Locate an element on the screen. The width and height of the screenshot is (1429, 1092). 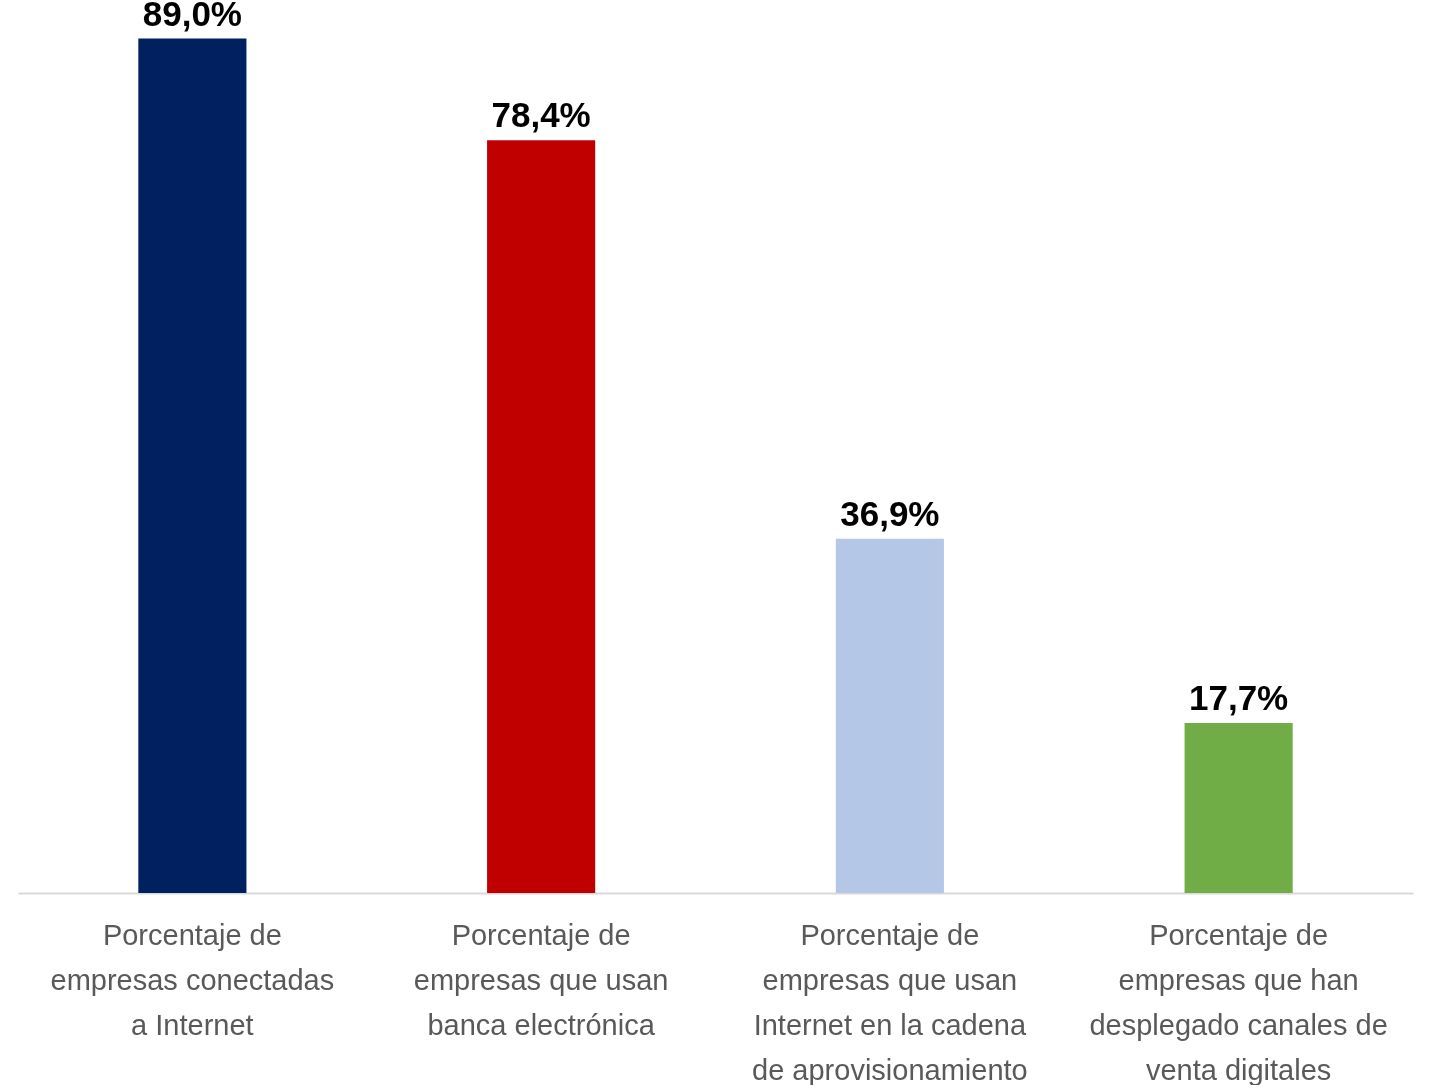
x-tick-label: Porcentaje de empresas que usan banca electrónica is located at coordinates (541, 979).